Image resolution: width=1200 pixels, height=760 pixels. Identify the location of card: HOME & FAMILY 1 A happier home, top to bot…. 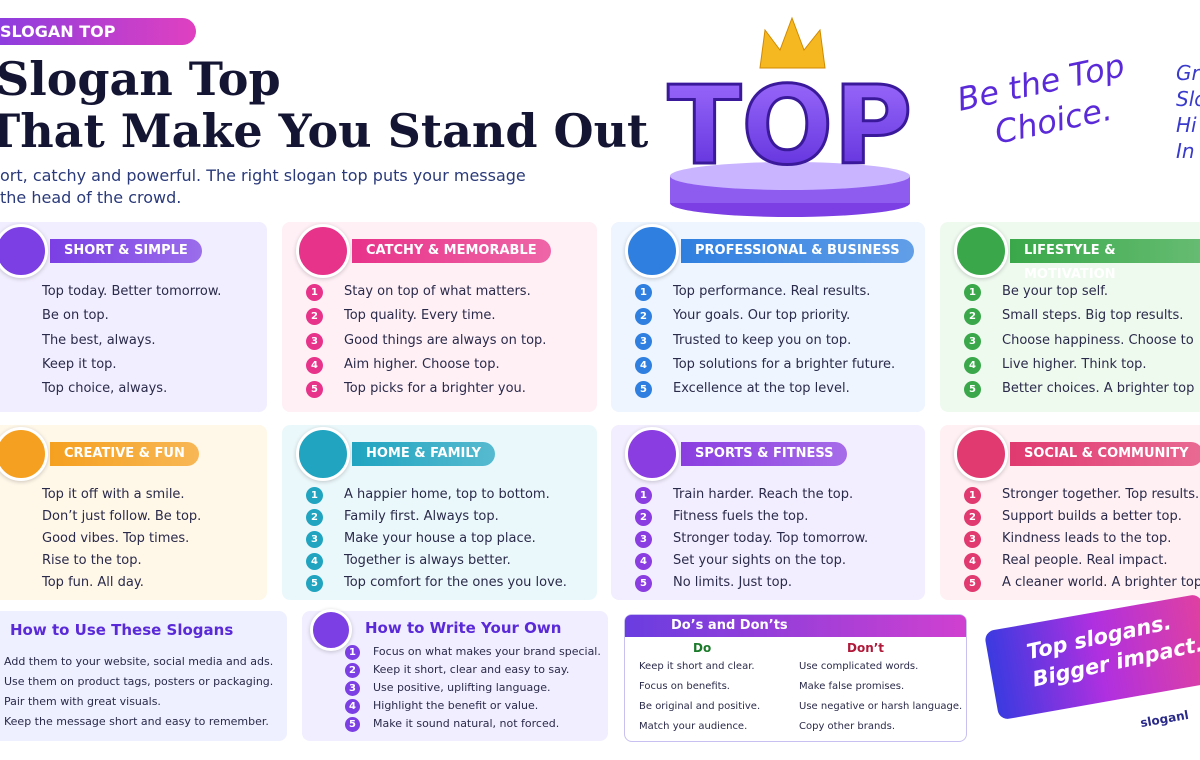
(439, 512).